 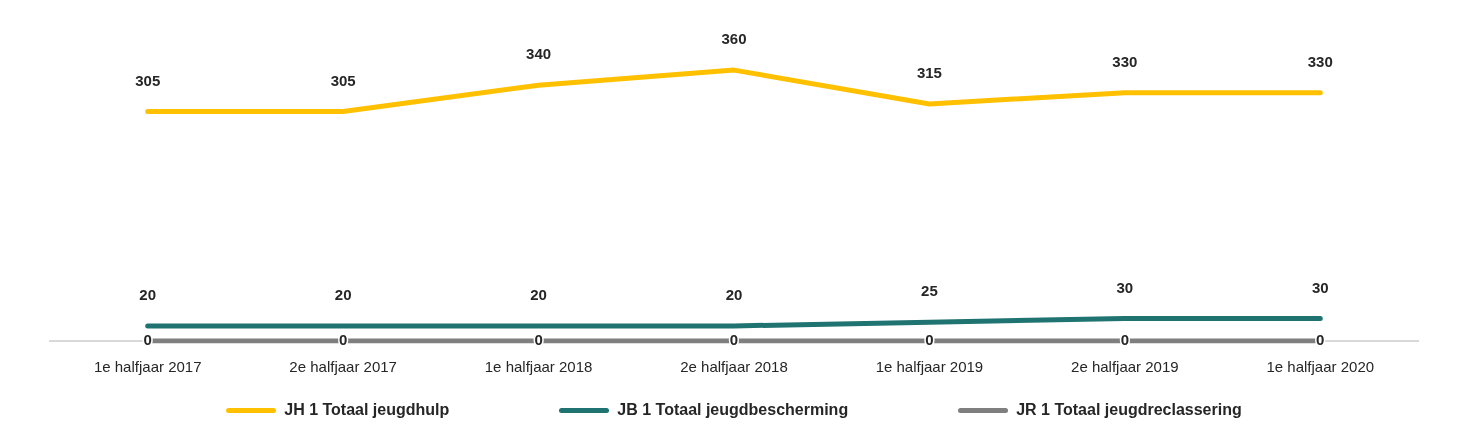 What do you see at coordinates (929, 73) in the screenshot?
I see `data-label: 315` at bounding box center [929, 73].